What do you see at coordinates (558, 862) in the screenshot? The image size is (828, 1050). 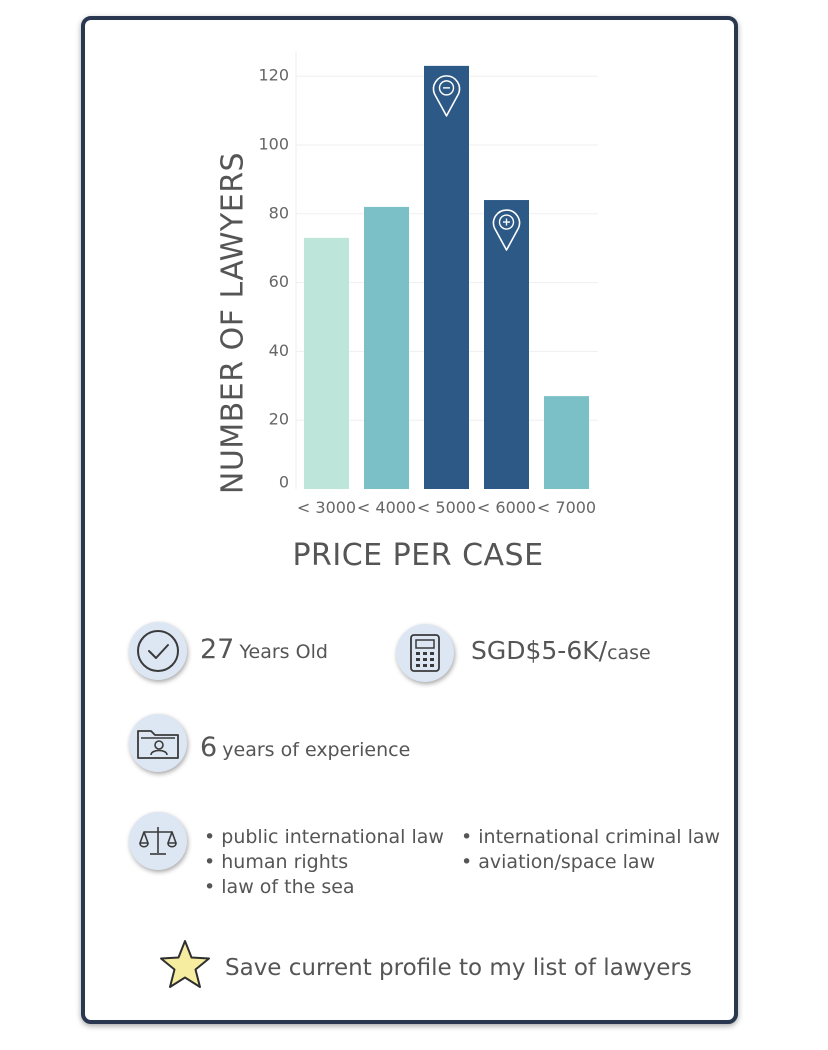 I see `specialty-item: • aviation/space law` at bounding box center [558, 862].